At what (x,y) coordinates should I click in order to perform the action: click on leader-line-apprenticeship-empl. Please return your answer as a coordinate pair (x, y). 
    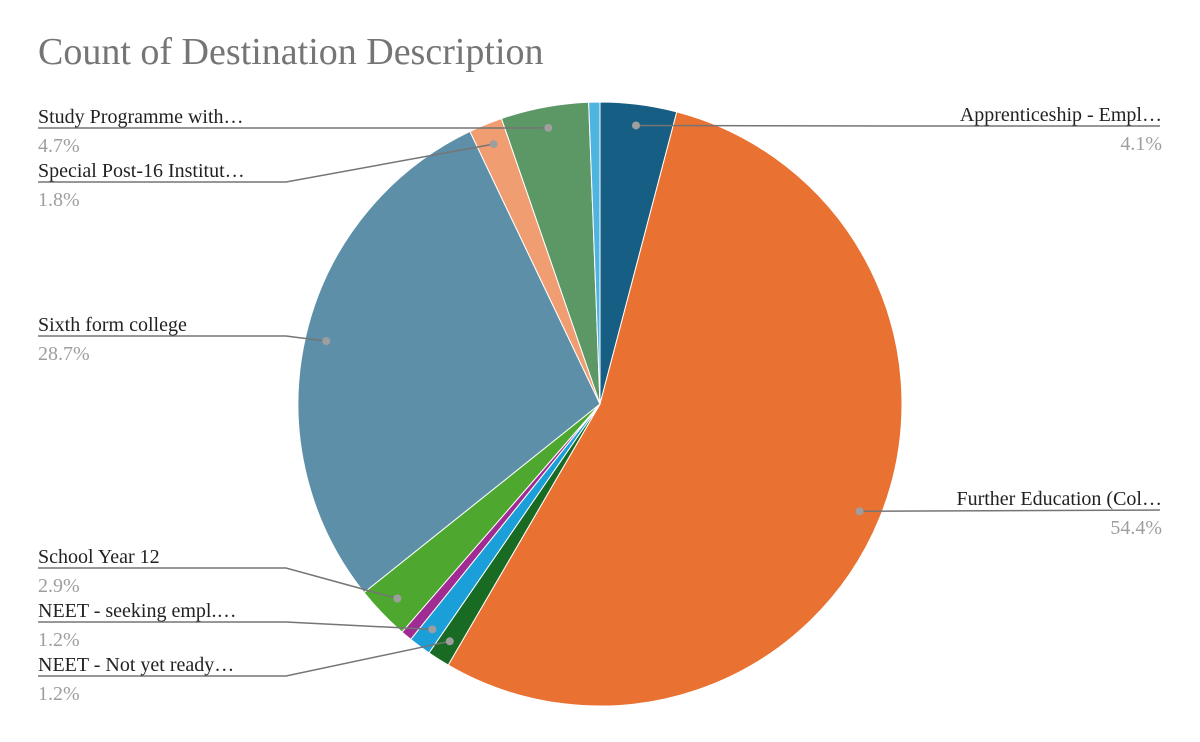
    Looking at the image, I should click on (898, 125).